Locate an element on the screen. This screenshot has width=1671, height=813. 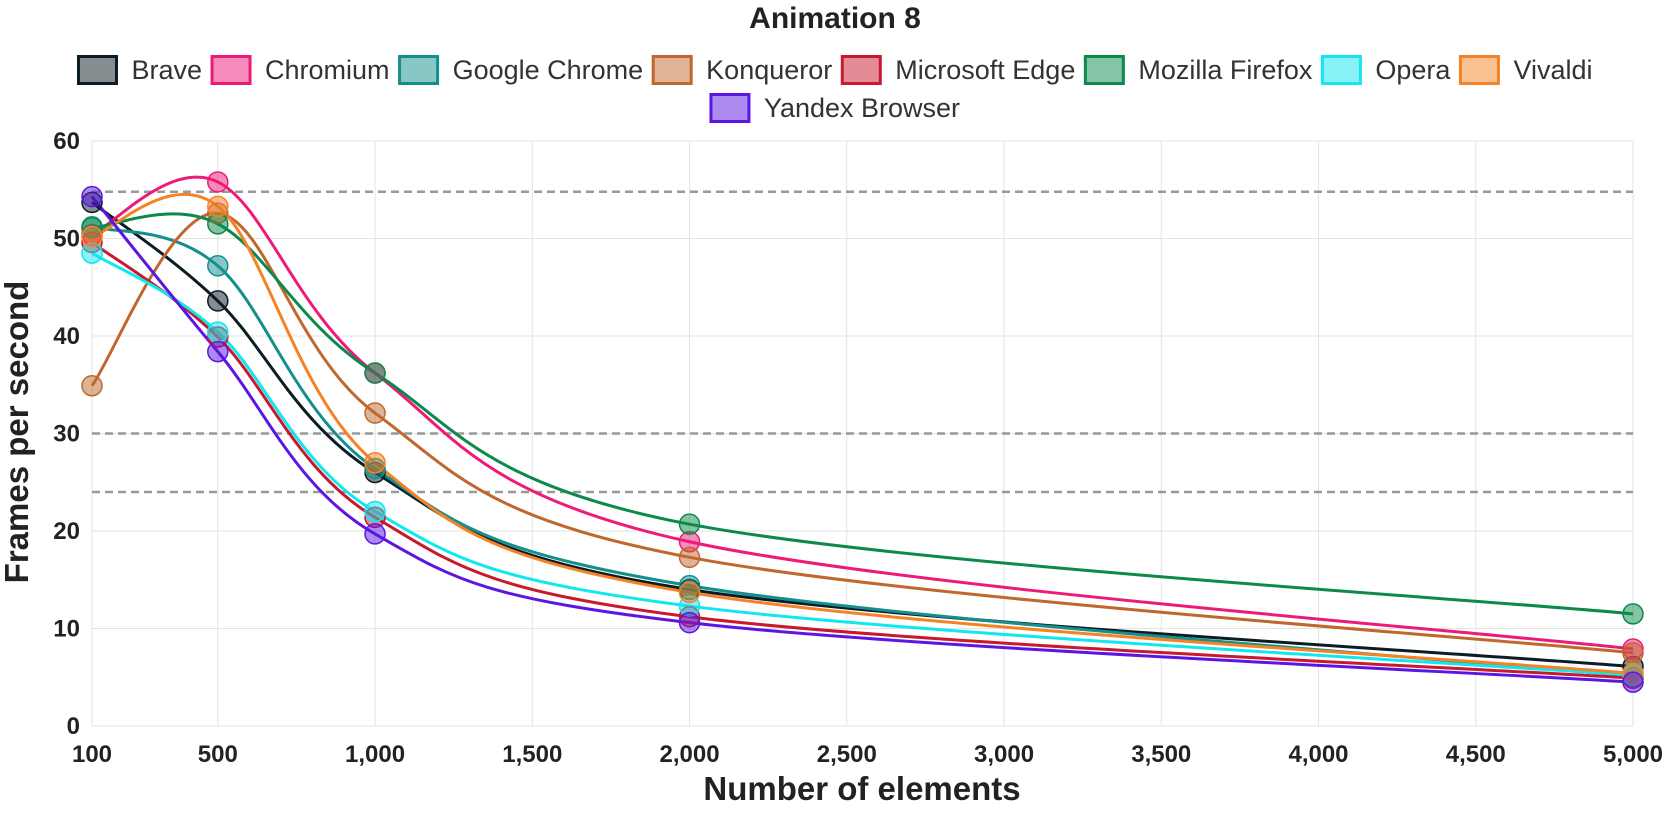
y-tick-label: 30 is located at coordinates (66, 434).